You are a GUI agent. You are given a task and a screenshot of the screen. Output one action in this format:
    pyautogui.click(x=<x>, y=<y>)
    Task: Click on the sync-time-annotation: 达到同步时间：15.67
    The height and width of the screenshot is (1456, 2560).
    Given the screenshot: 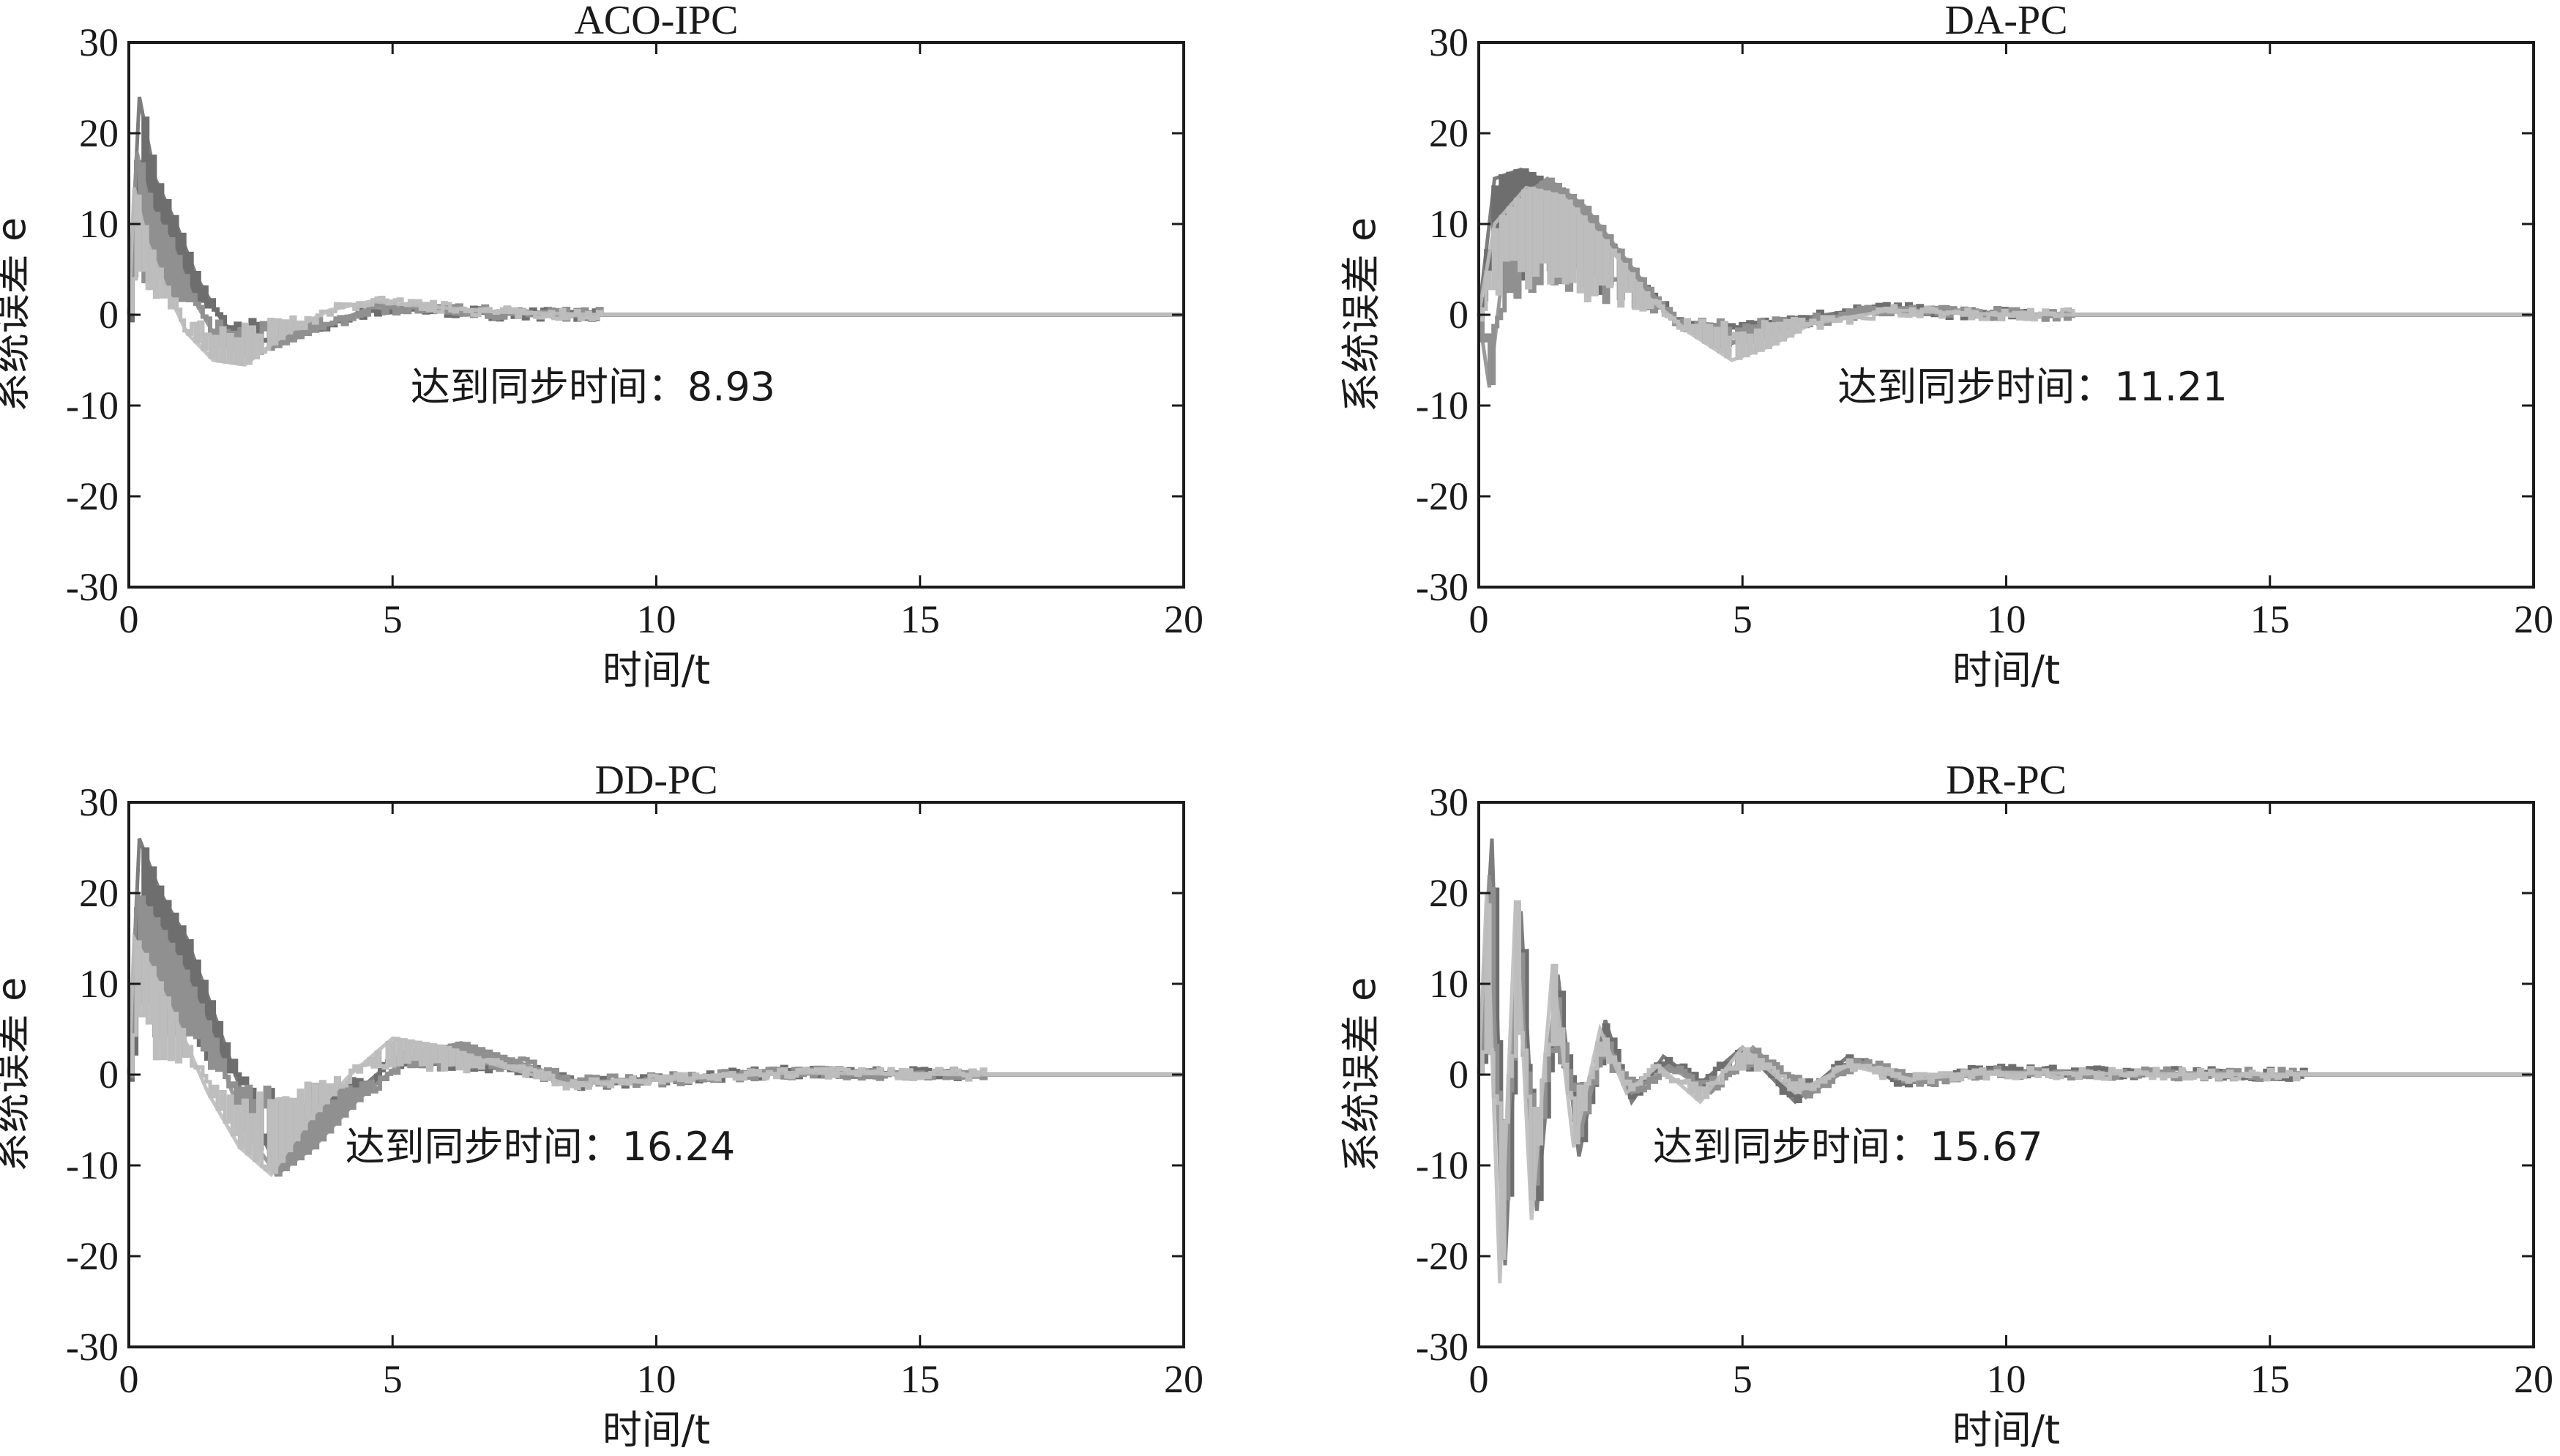 What is the action you would take?
    pyautogui.click(x=1848, y=1147)
    